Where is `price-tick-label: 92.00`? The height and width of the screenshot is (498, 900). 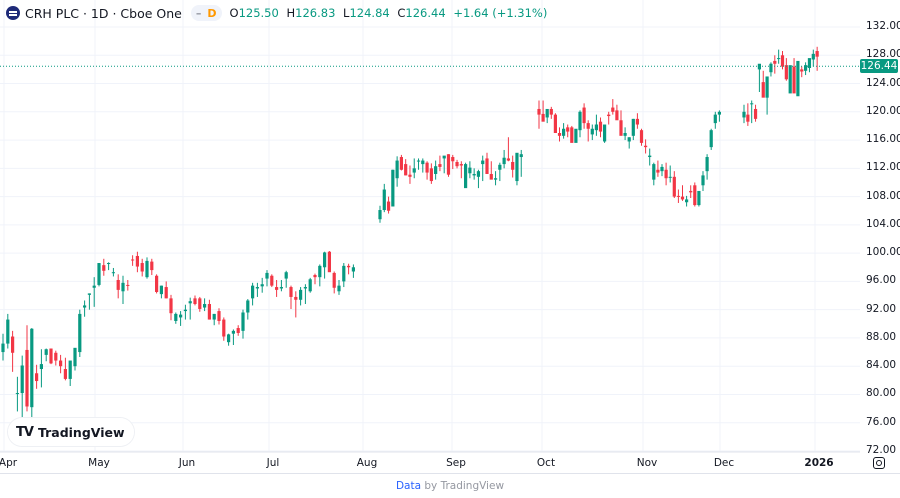
price-tick-label: 92.00 is located at coordinates (881, 308).